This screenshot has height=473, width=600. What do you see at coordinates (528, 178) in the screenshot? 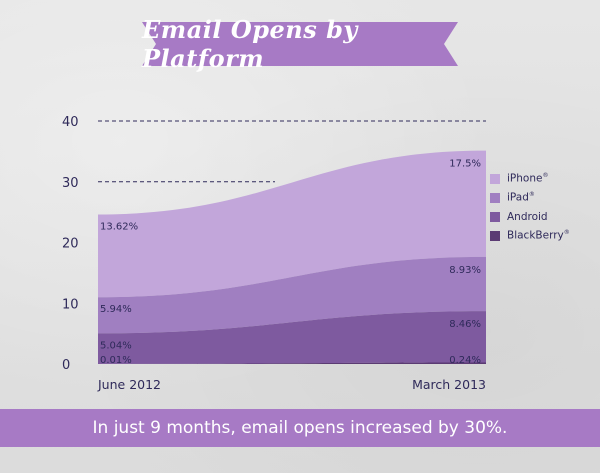
I see `legend-label-iphone: iPhone®` at bounding box center [528, 178].